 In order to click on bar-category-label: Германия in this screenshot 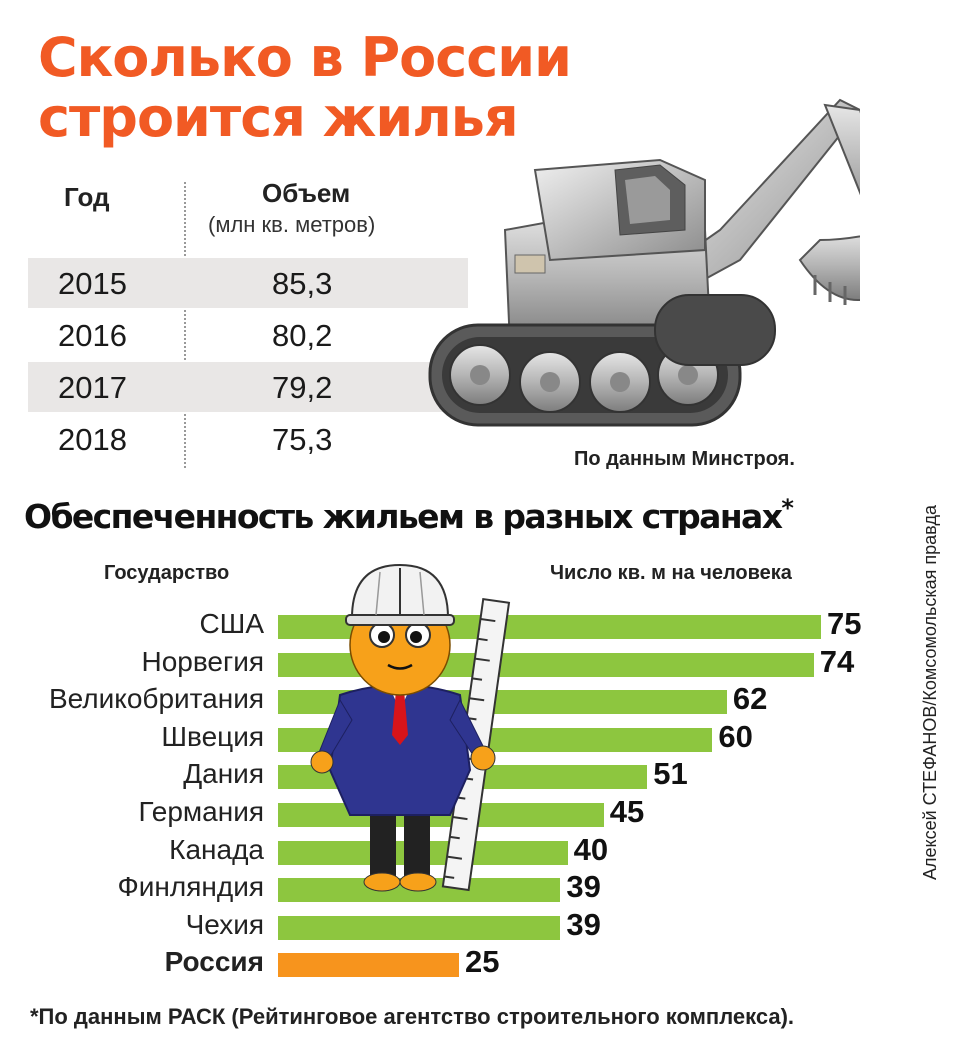, I will do `click(201, 811)`.